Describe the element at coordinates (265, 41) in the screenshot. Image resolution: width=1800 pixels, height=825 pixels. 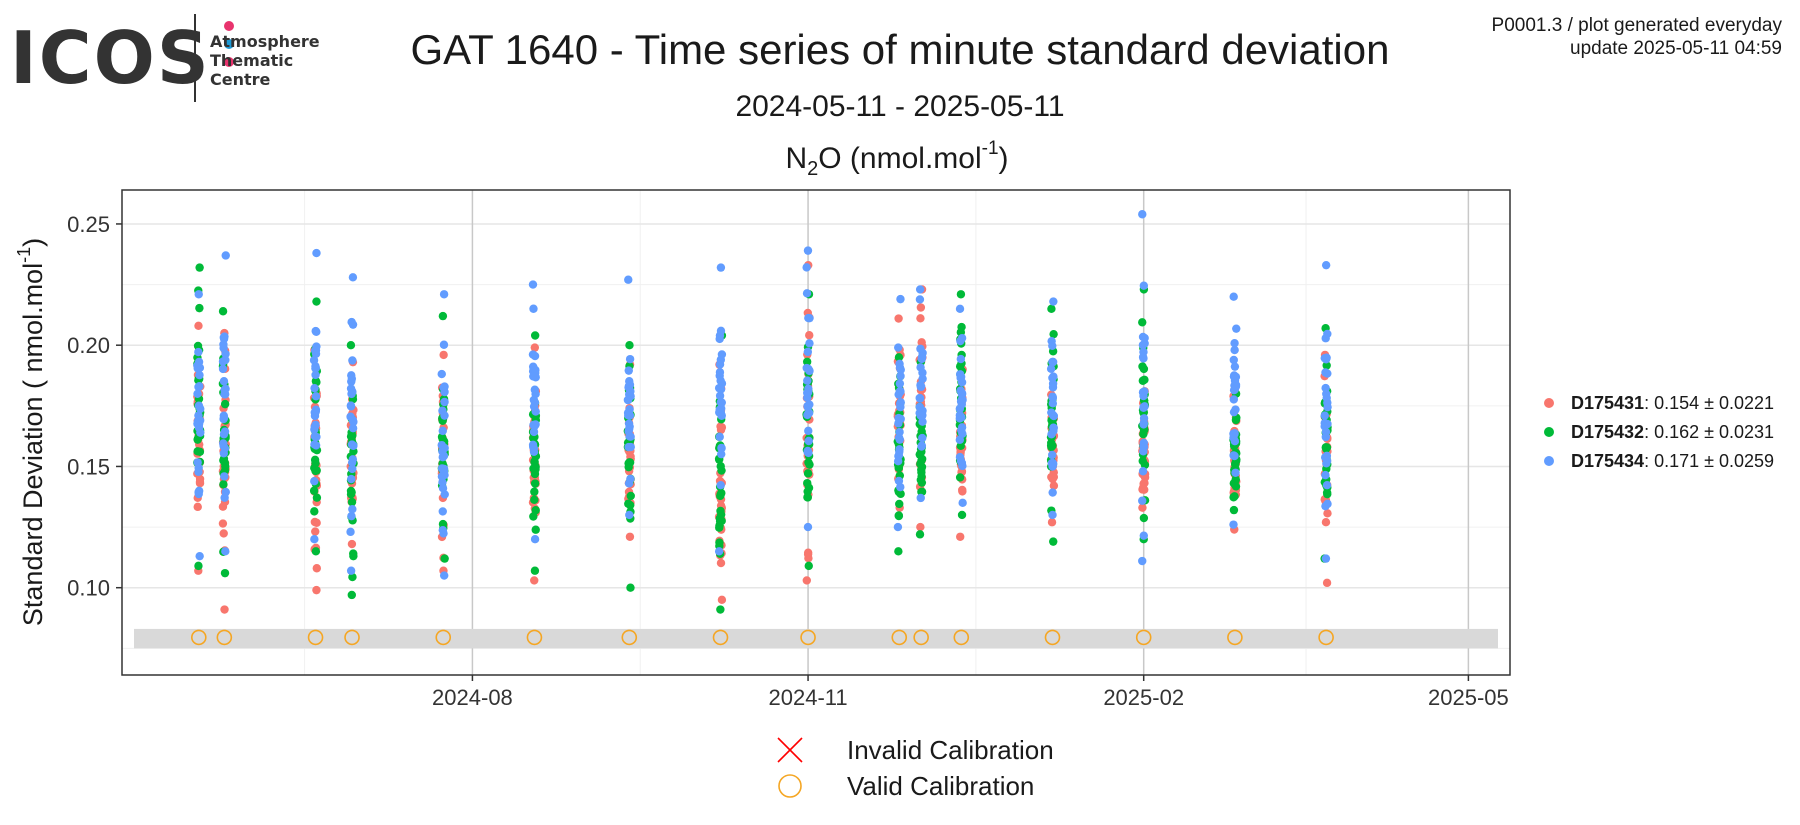
I see `logo-sub-line: Atmosphere` at that location.